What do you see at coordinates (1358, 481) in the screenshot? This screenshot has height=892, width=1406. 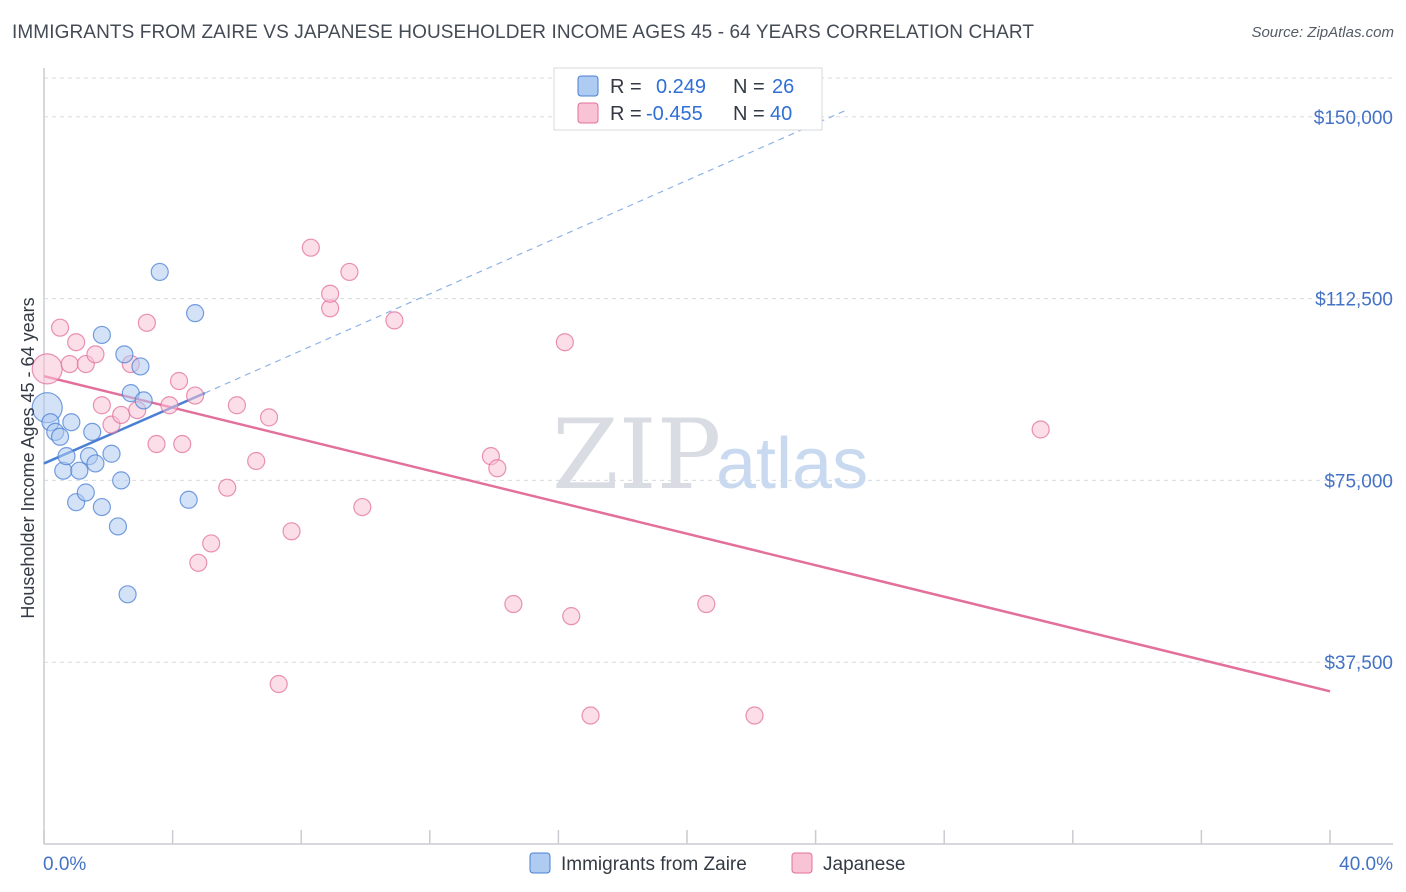 I see `y-tick-label: $75,000` at bounding box center [1358, 481].